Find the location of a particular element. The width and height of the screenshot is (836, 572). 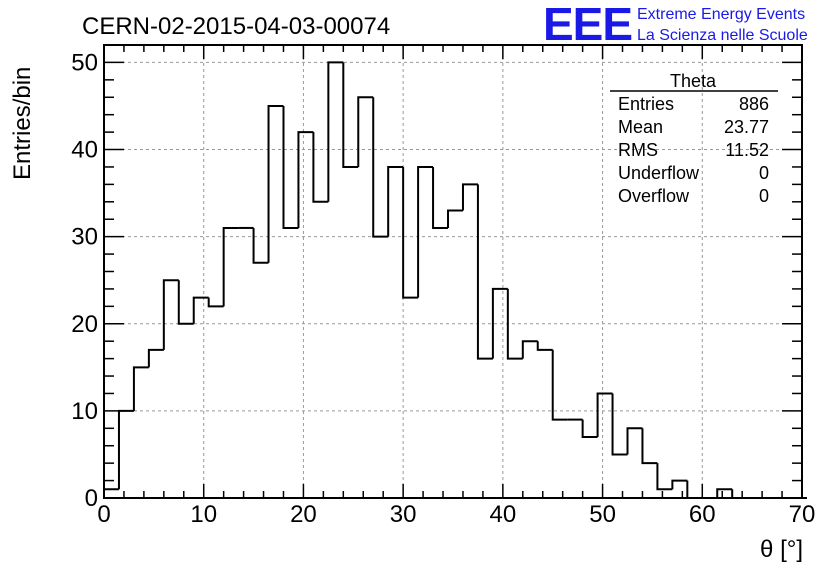

stats-overflow-label: Overflow is located at coordinates (654, 196).